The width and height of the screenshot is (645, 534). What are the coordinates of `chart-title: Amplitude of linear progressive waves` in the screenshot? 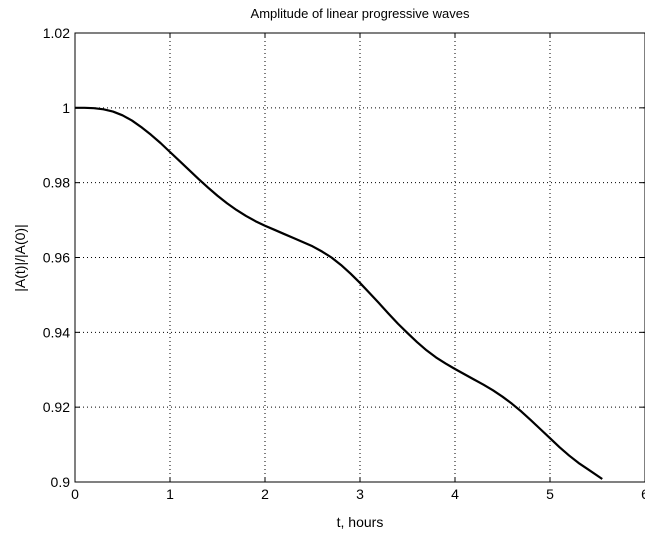 It's located at (360, 13).